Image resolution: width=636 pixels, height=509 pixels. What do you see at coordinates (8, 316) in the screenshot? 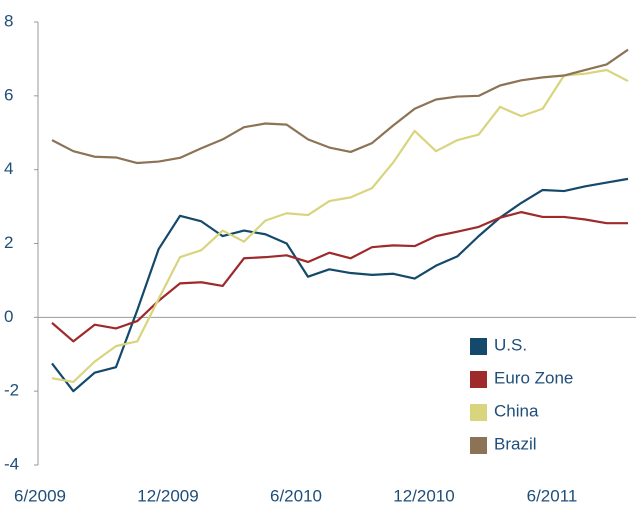
I see `y-tick-label: 0` at bounding box center [8, 316].